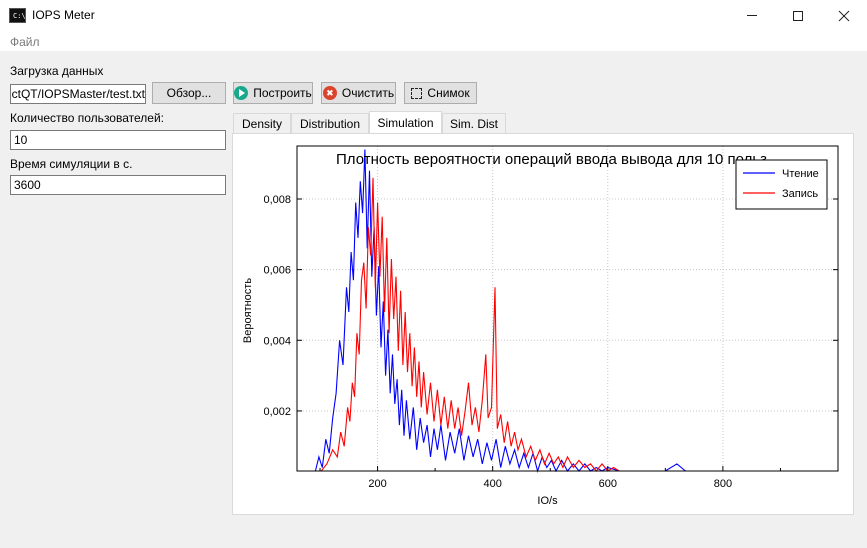 The image size is (867, 548). I want to click on maximize-icon, so click(798, 15).